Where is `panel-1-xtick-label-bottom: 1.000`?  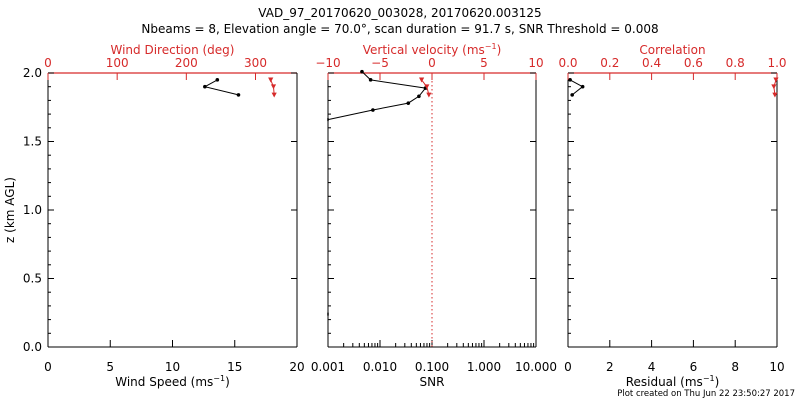 panel-1-xtick-label-bottom: 1.000 is located at coordinates (484, 367).